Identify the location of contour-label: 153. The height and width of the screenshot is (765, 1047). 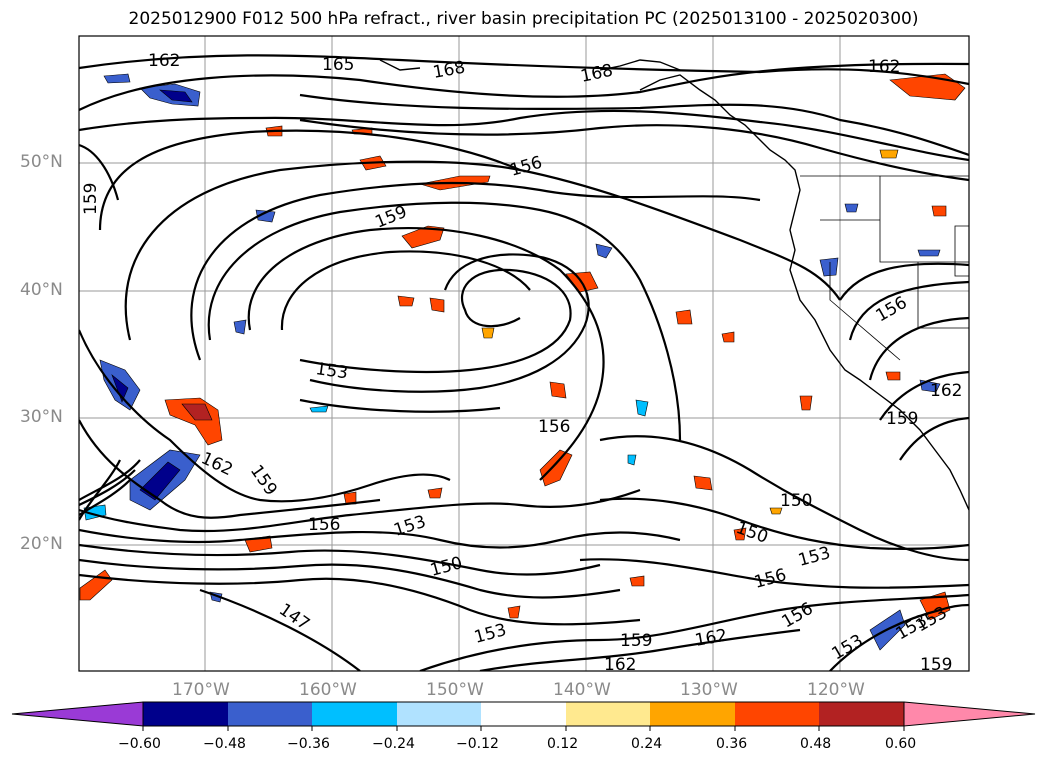
(331, 371).